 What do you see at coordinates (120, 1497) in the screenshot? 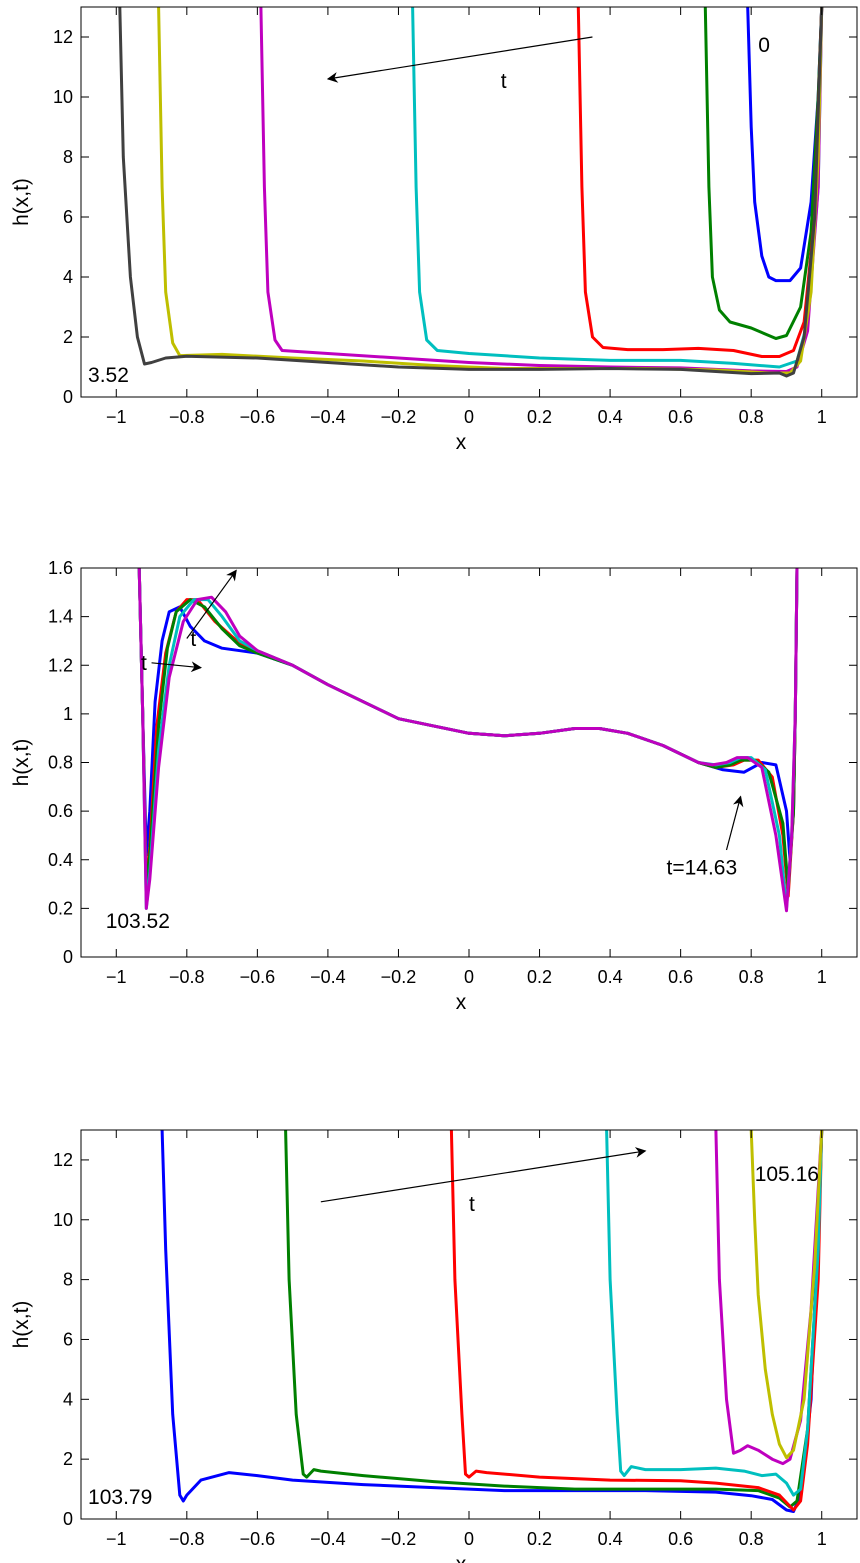
I see `annotation-label: 103.79` at bounding box center [120, 1497].